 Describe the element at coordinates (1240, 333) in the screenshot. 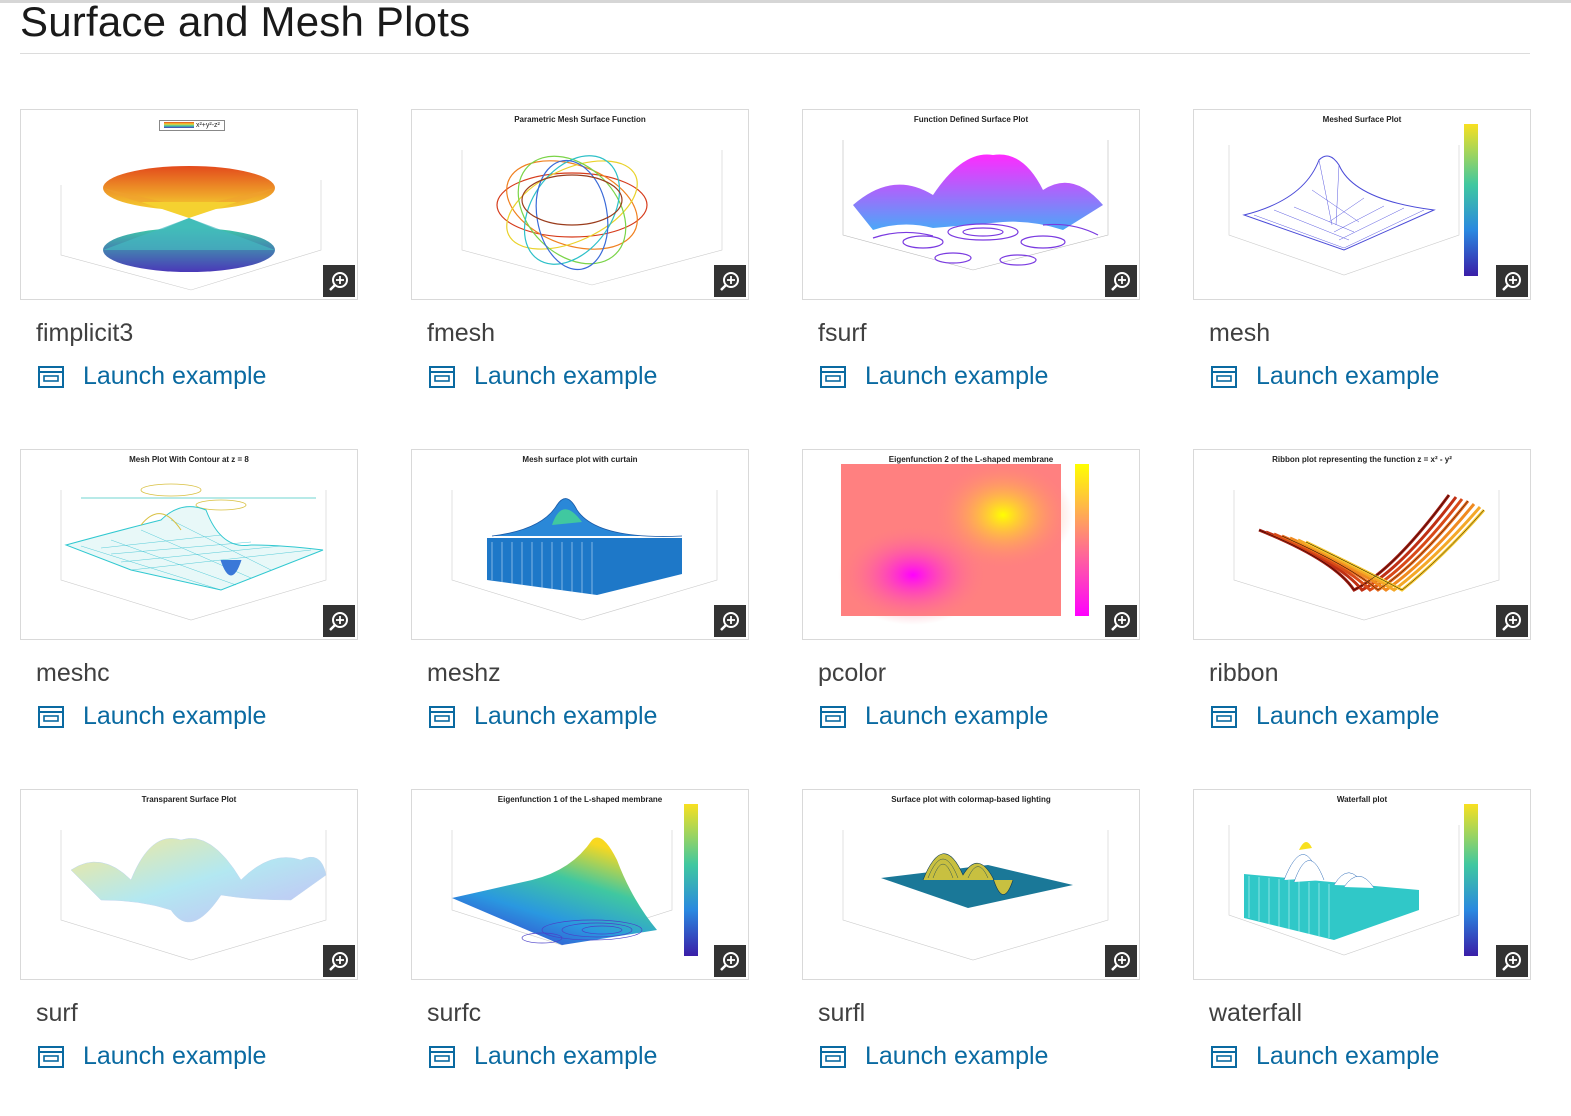

I see `example-name: mesh` at that location.